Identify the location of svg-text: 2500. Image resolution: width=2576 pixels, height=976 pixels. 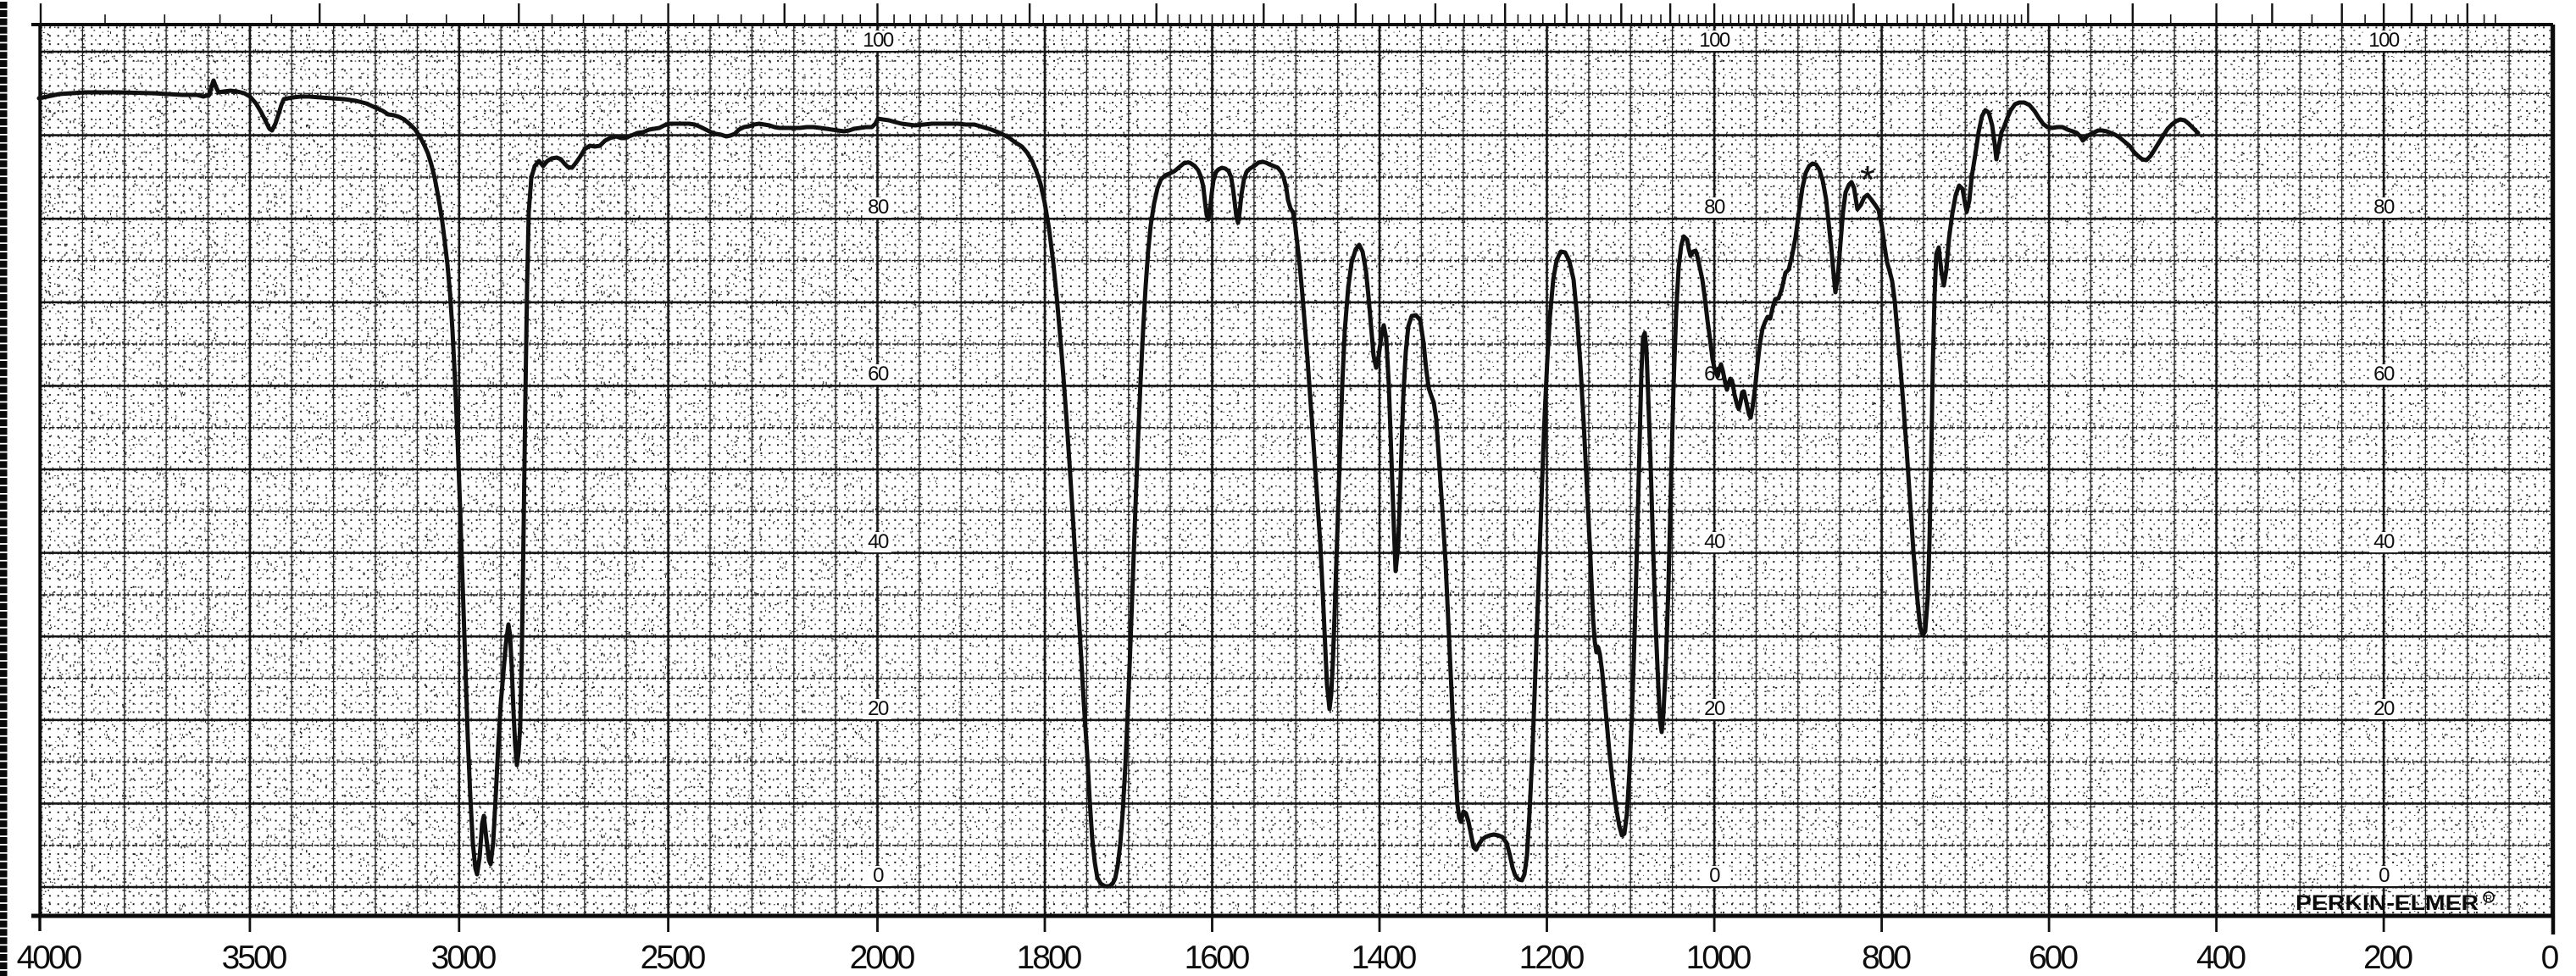
(673, 958).